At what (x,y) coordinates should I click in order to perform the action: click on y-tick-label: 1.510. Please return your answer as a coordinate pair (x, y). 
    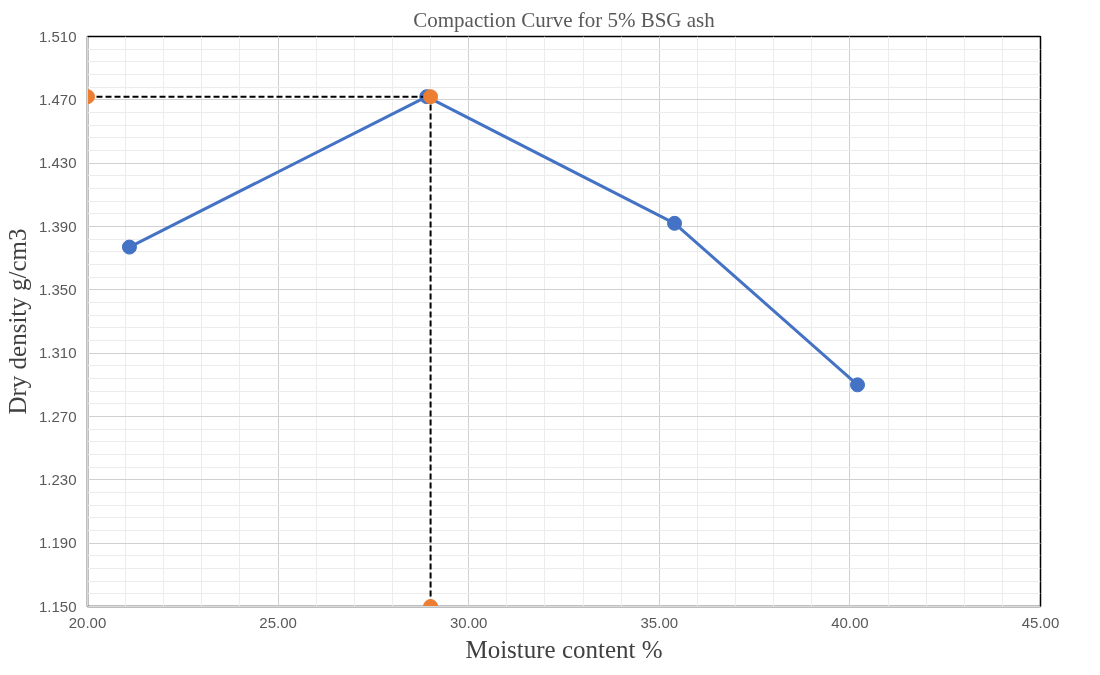
    Looking at the image, I should click on (57, 36).